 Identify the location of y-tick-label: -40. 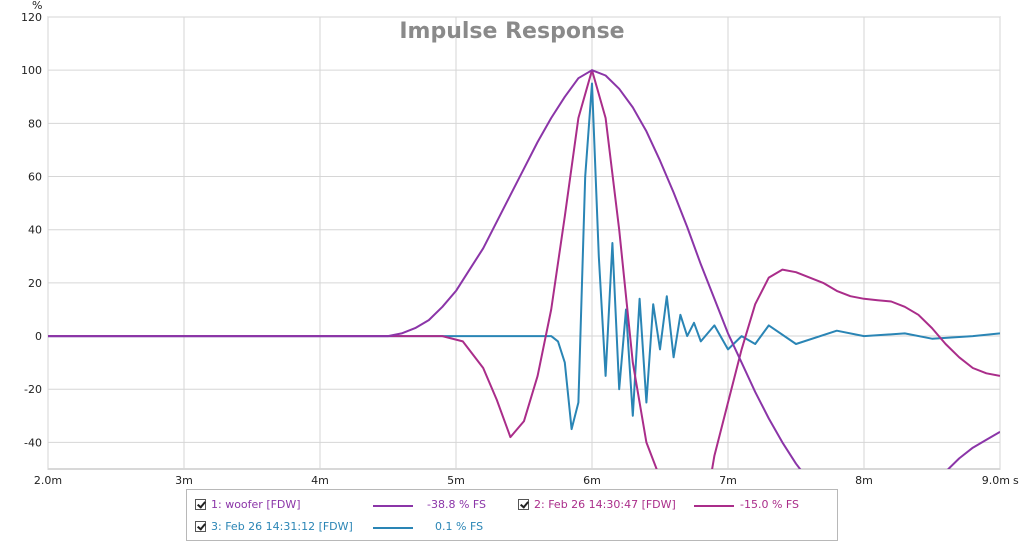
(33, 442).